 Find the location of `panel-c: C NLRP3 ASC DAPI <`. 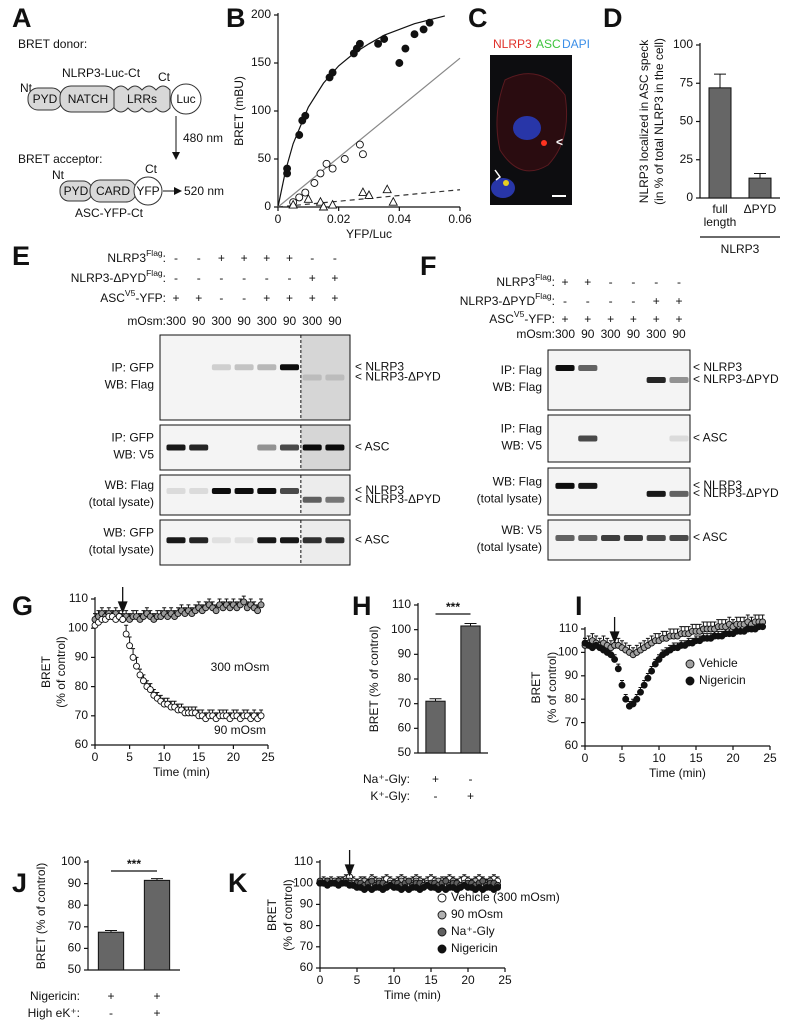

panel-c: C NLRP3 ASC DAPI < is located at coordinates (529, 104).